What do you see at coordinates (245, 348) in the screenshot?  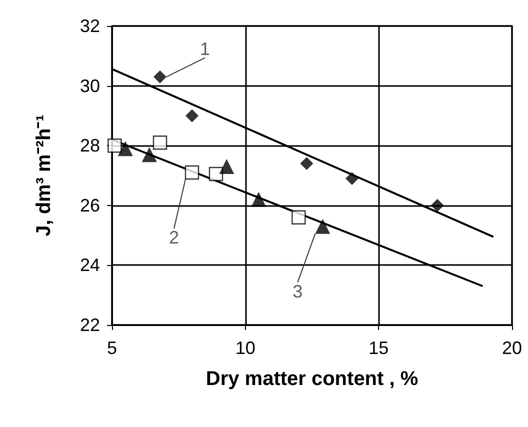 I see `x-tick-label: 10` at bounding box center [245, 348].